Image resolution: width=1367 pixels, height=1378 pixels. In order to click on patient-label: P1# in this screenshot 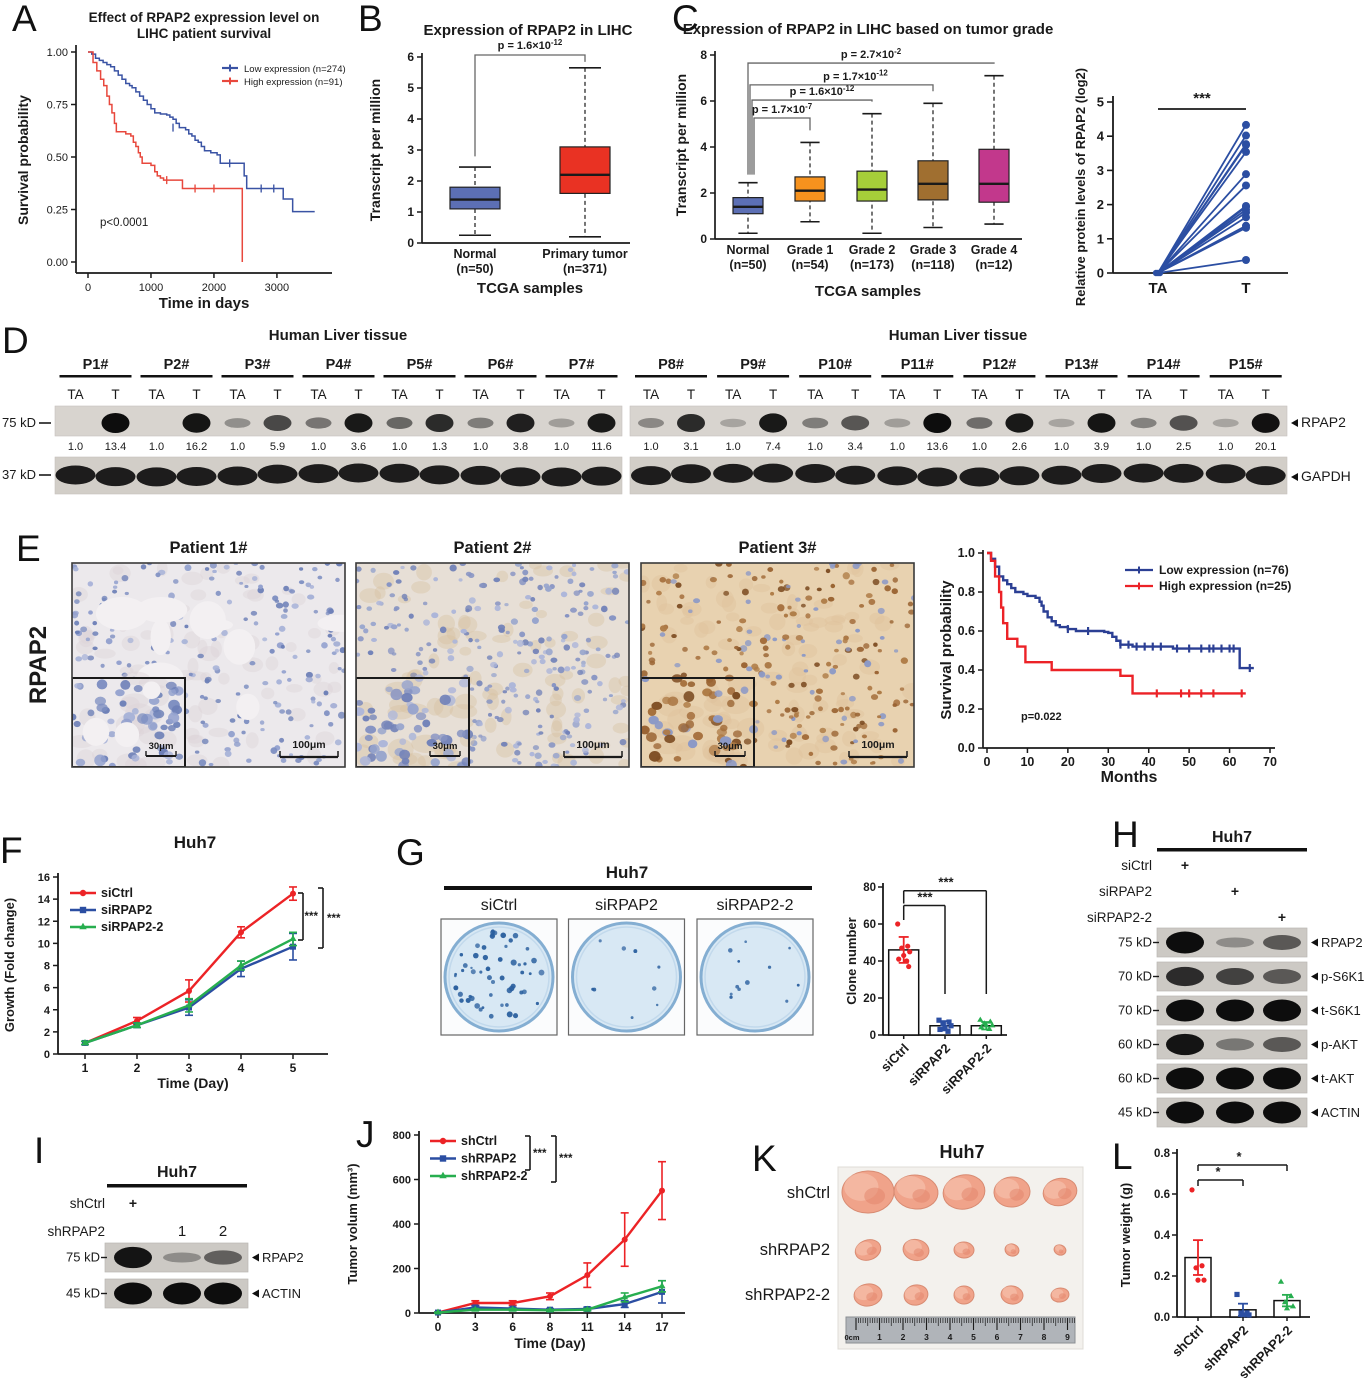, I will do `click(96, 365)`.